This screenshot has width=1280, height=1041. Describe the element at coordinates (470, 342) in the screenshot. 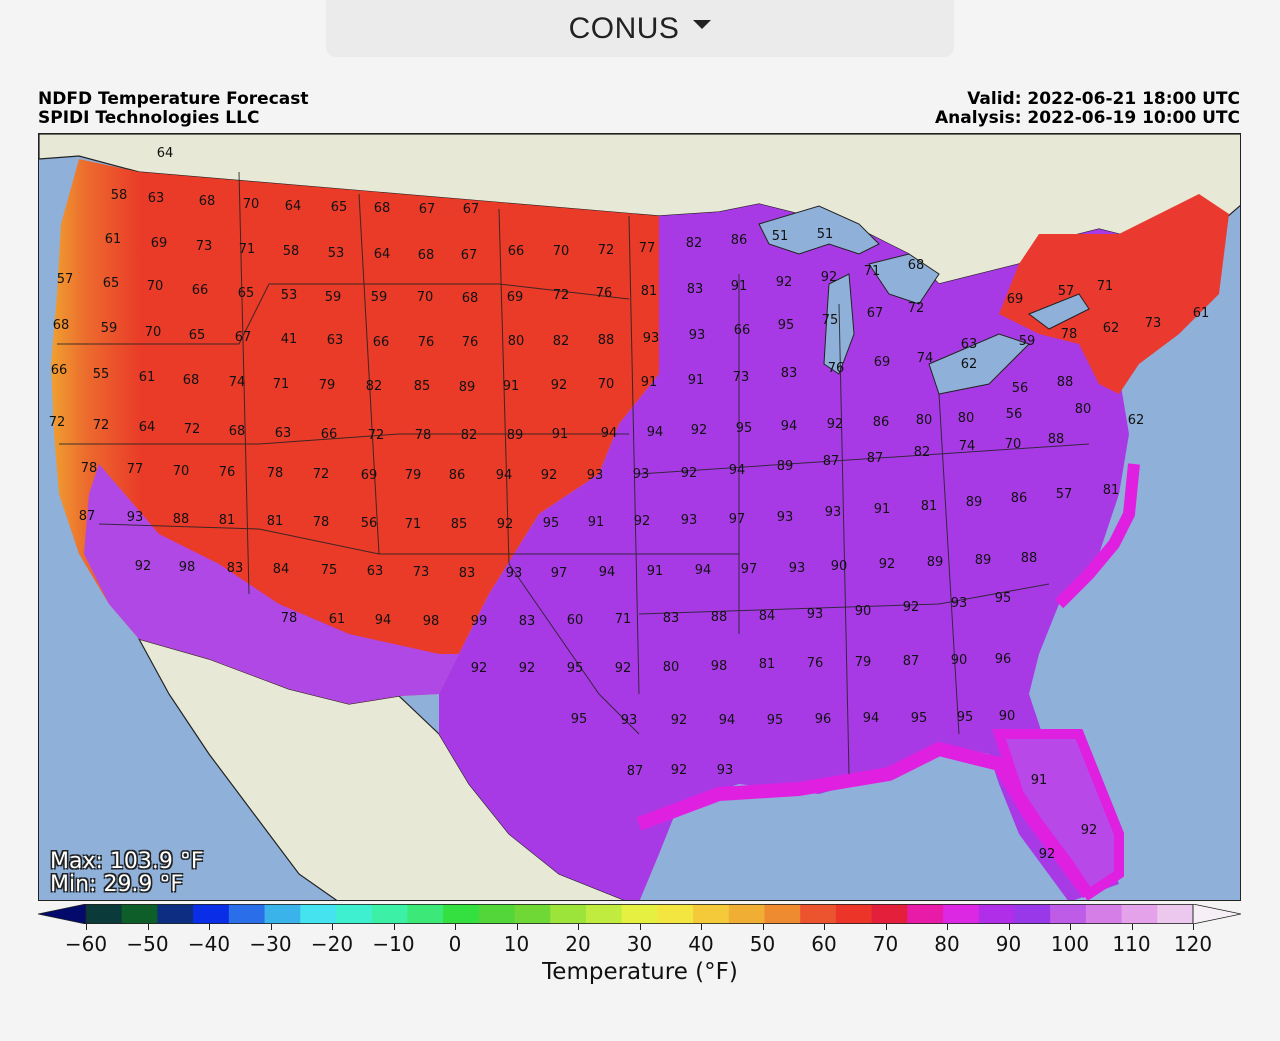

I see `map-temp-label: 76` at that location.